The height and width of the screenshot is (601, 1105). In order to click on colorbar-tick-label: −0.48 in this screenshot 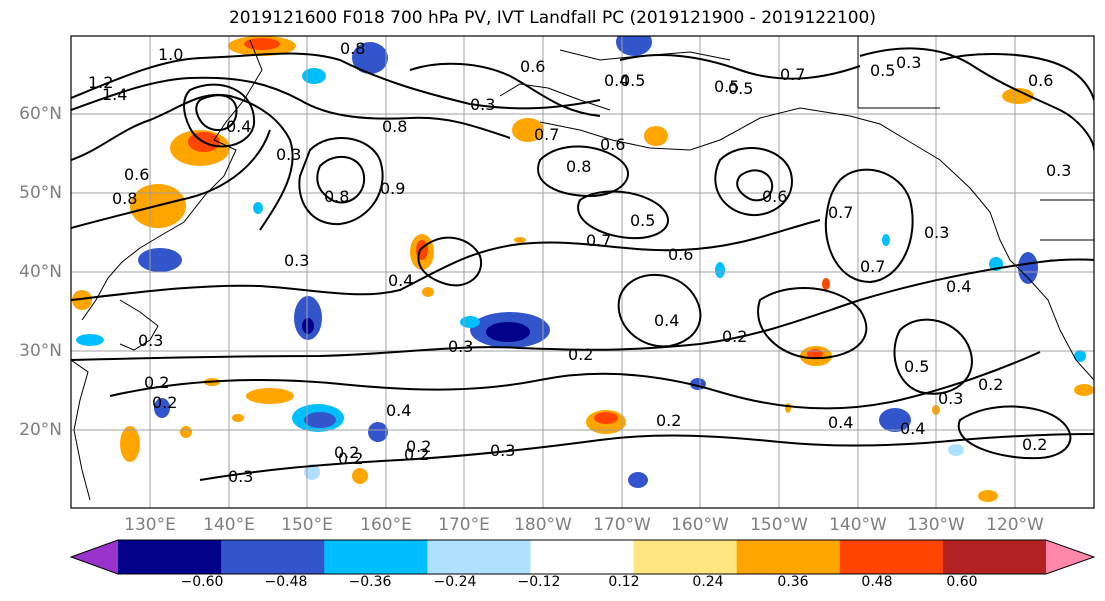, I will do `click(286, 582)`.